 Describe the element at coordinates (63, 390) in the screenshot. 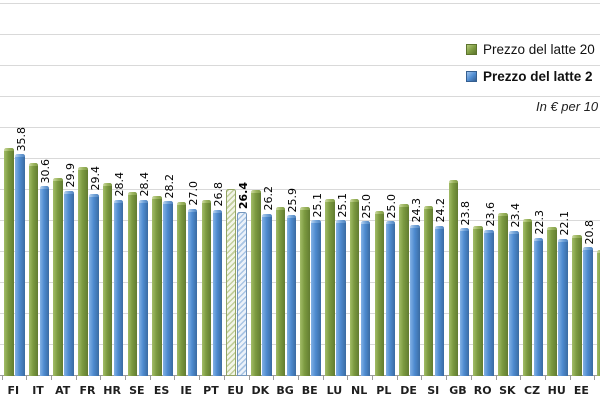

I see `category-label-AT: AT` at that location.